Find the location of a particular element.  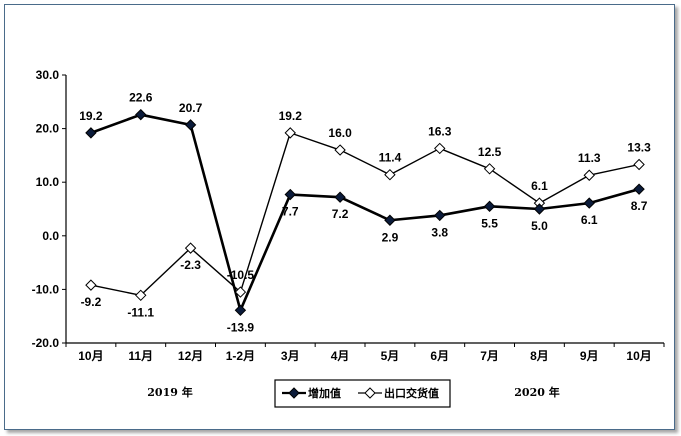

series-1-label: -13.9 is located at coordinates (241, 327).